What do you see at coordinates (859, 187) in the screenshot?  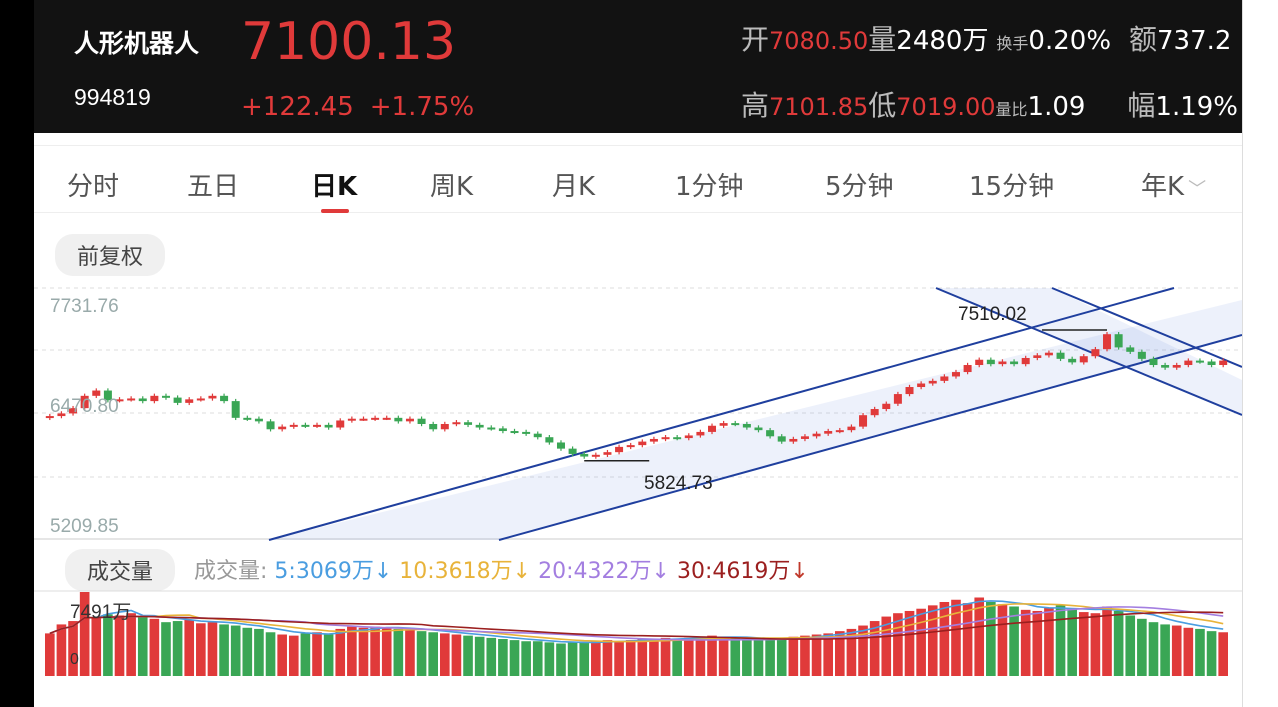 I see `tab-5min: 5分钟` at bounding box center [859, 187].